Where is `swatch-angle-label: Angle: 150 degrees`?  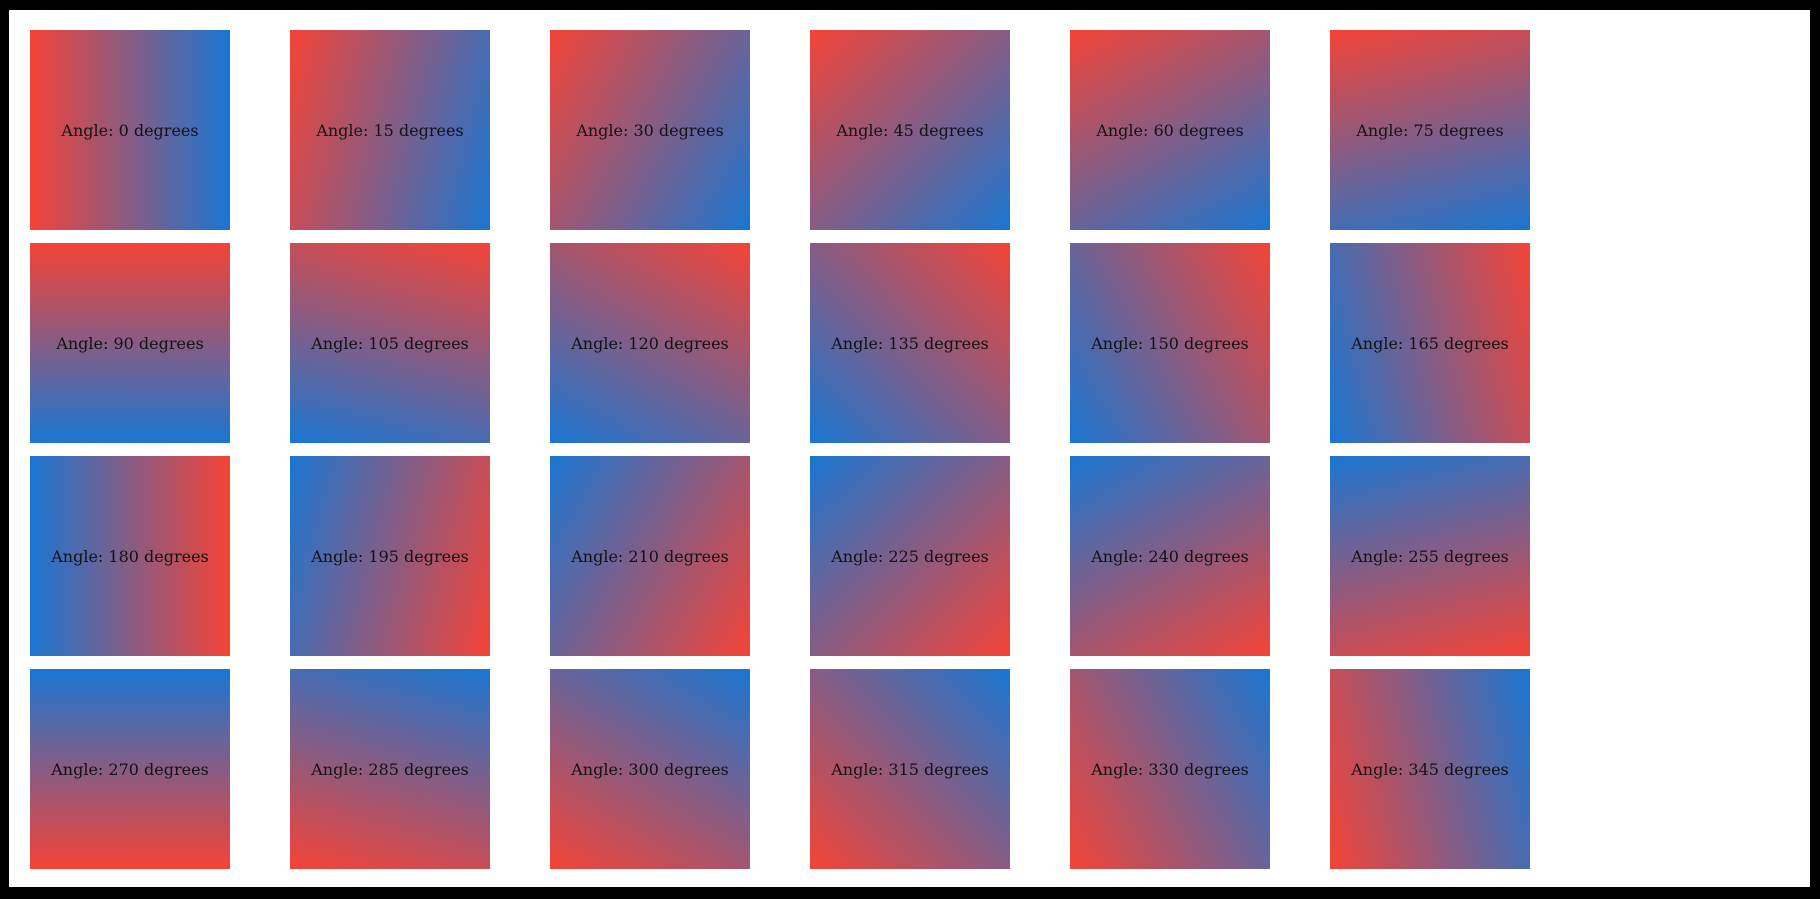
swatch-angle-label: Angle: 150 degrees is located at coordinates (1170, 343).